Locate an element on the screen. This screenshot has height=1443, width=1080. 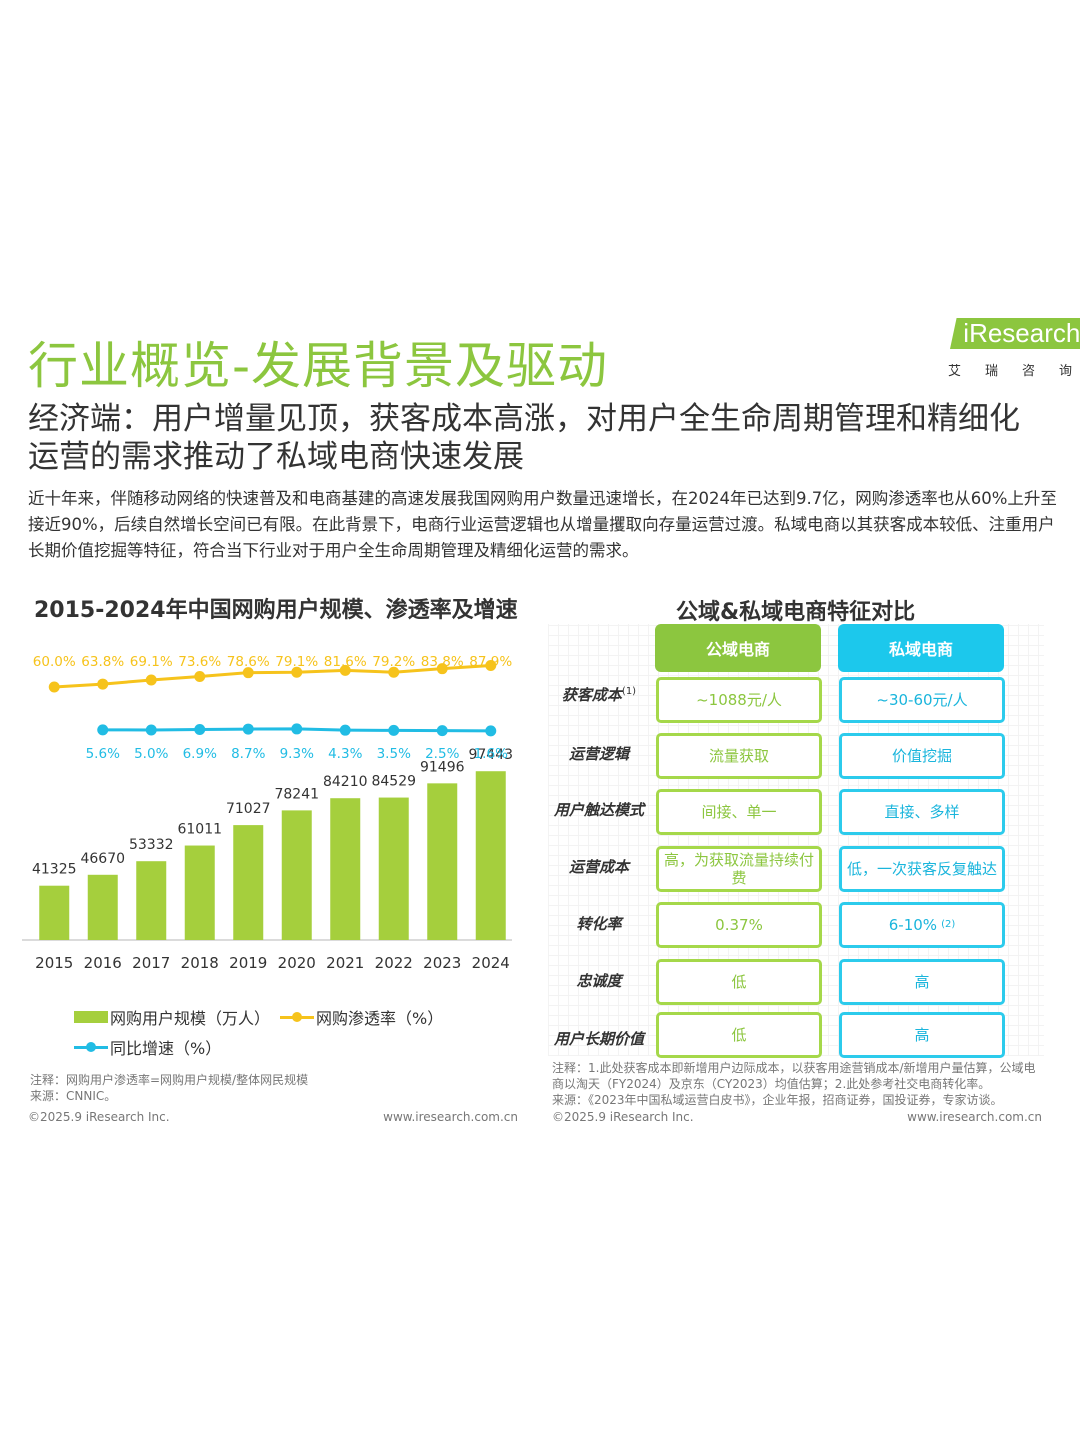
source-text: 来源：CNNIC。 is located at coordinates (73, 1096).